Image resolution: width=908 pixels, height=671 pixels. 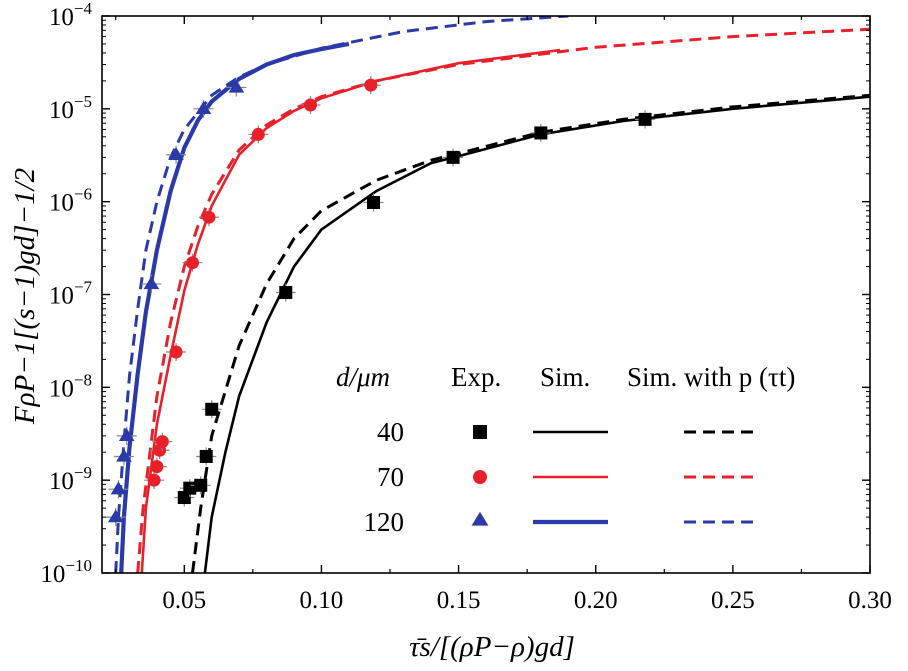 What do you see at coordinates (596, 600) in the screenshot?
I see `x-tick-label: 0.20` at bounding box center [596, 600].